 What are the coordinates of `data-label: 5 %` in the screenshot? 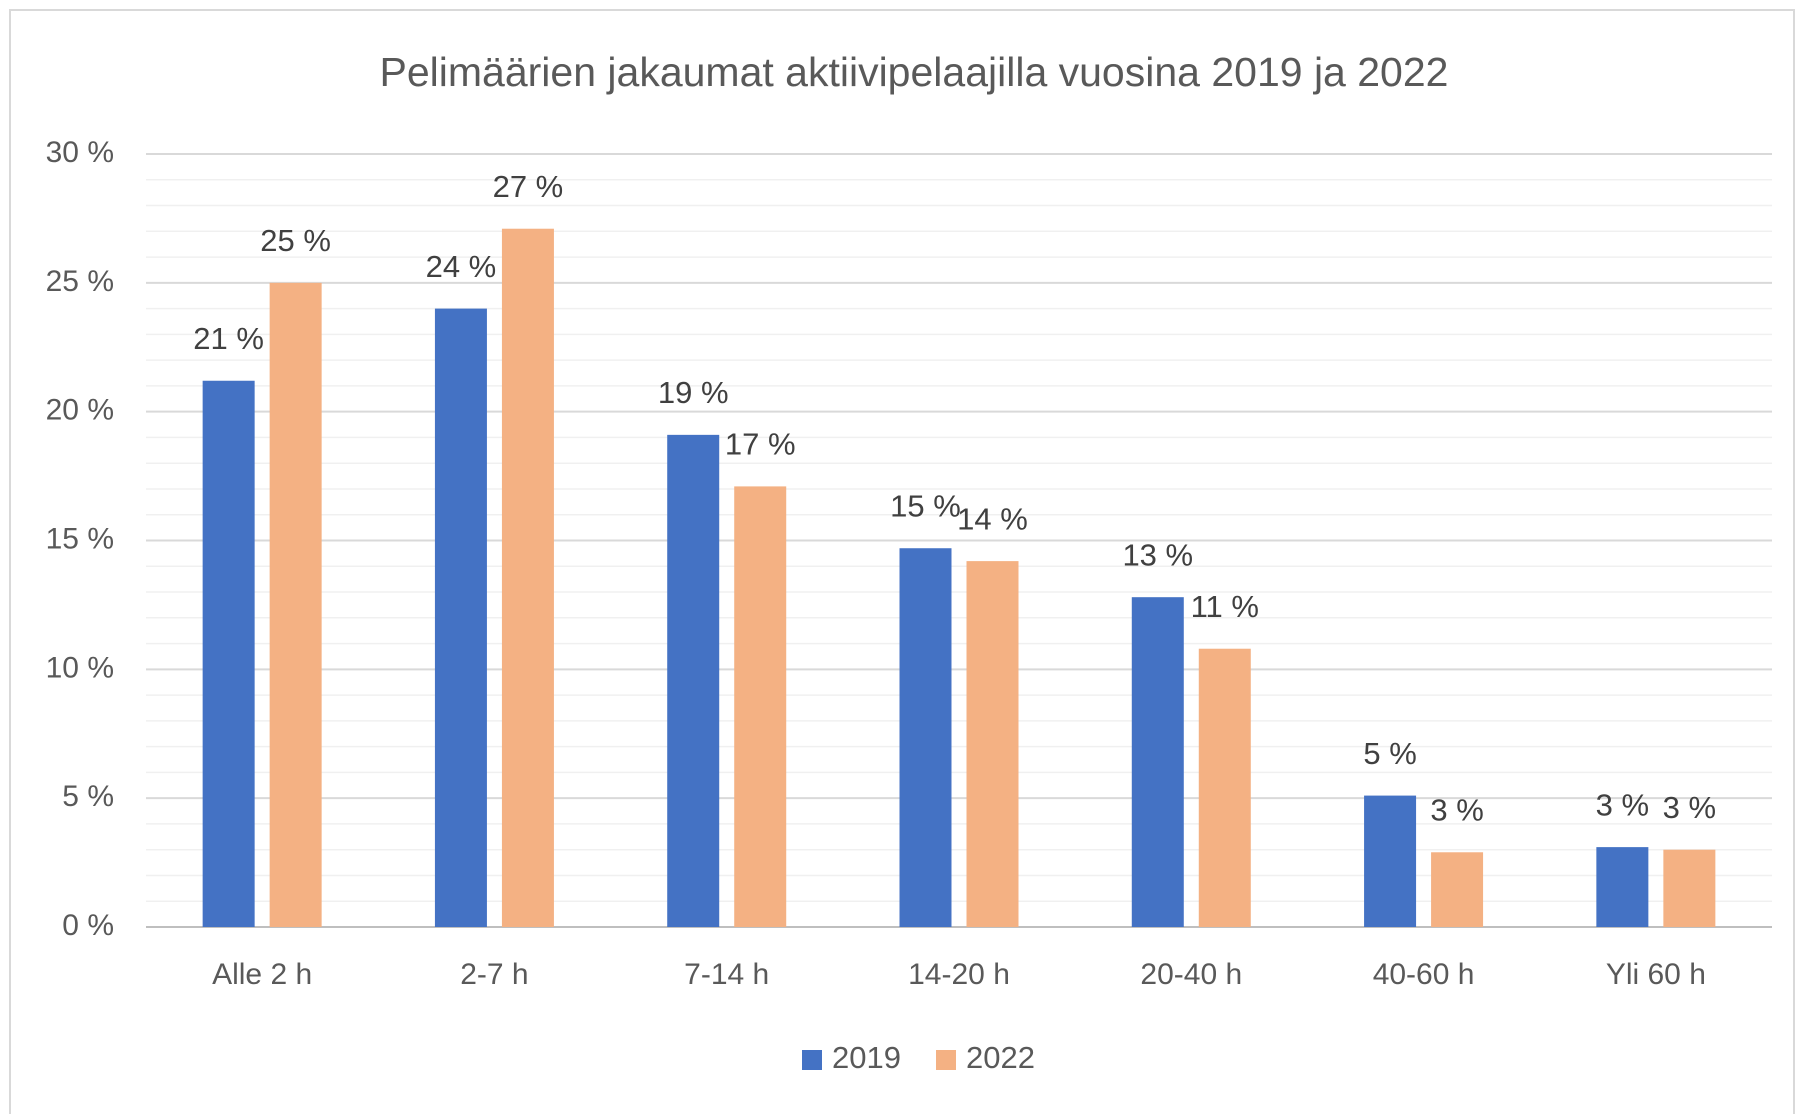 It's located at (1389, 753).